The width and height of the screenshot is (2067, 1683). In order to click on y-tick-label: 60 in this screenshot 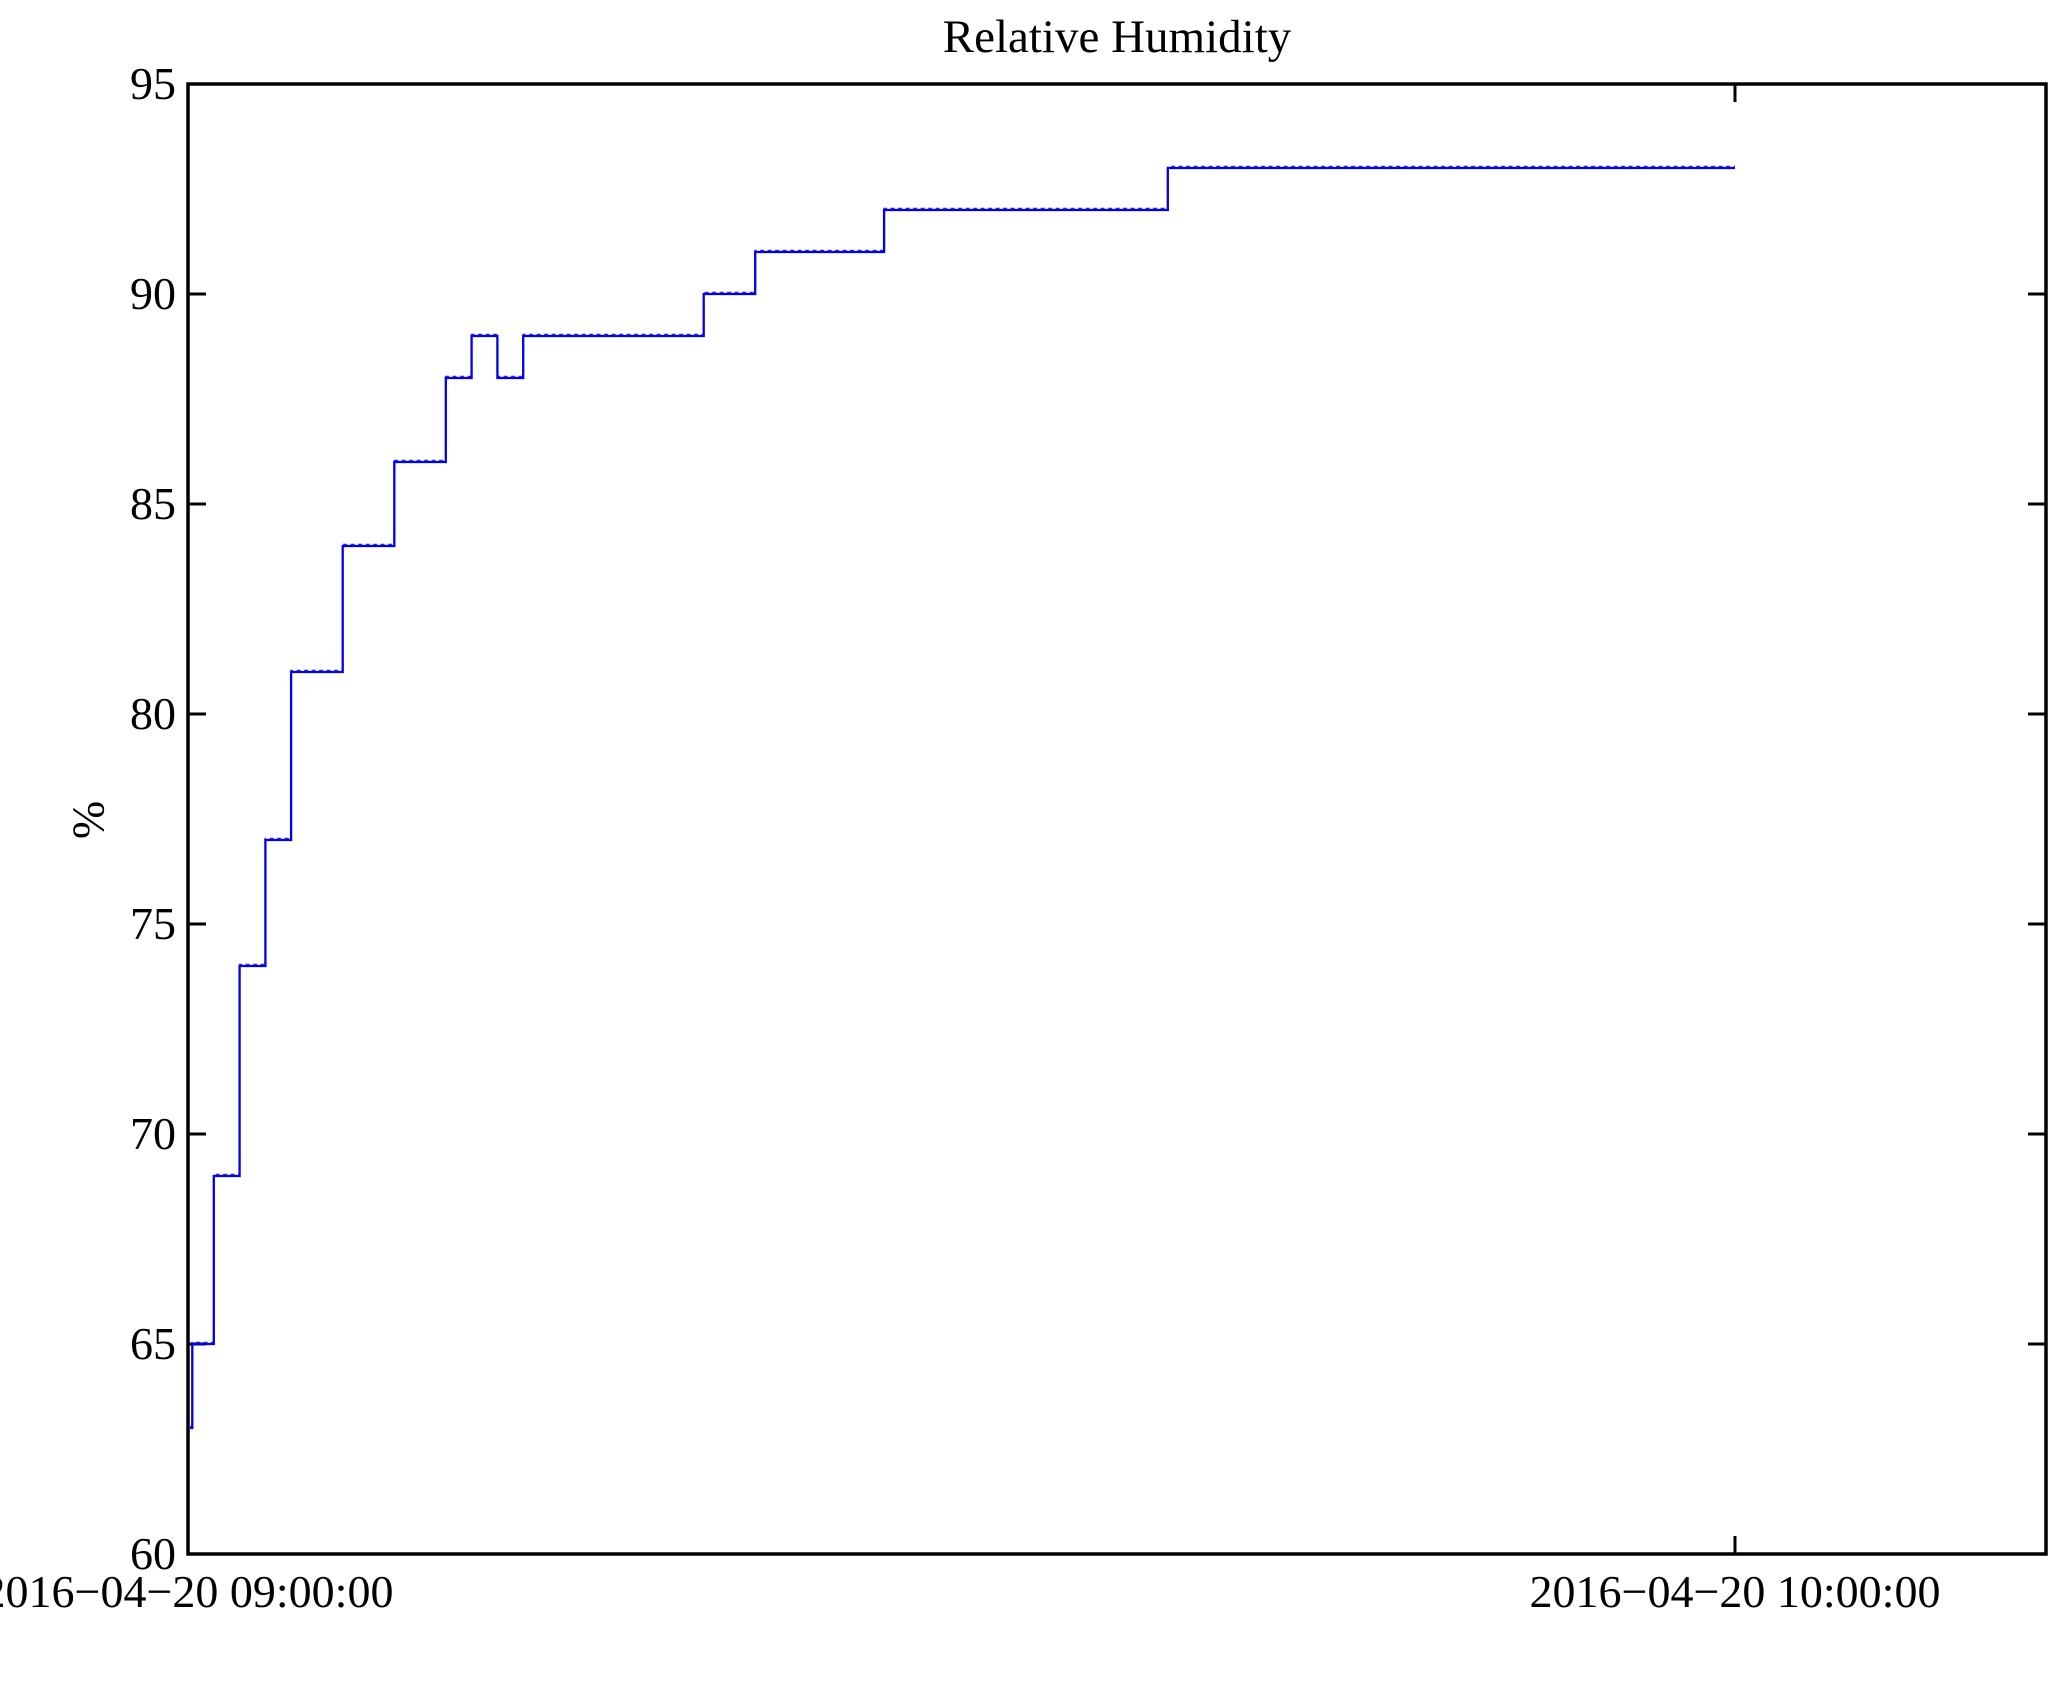, I will do `click(153, 1553)`.